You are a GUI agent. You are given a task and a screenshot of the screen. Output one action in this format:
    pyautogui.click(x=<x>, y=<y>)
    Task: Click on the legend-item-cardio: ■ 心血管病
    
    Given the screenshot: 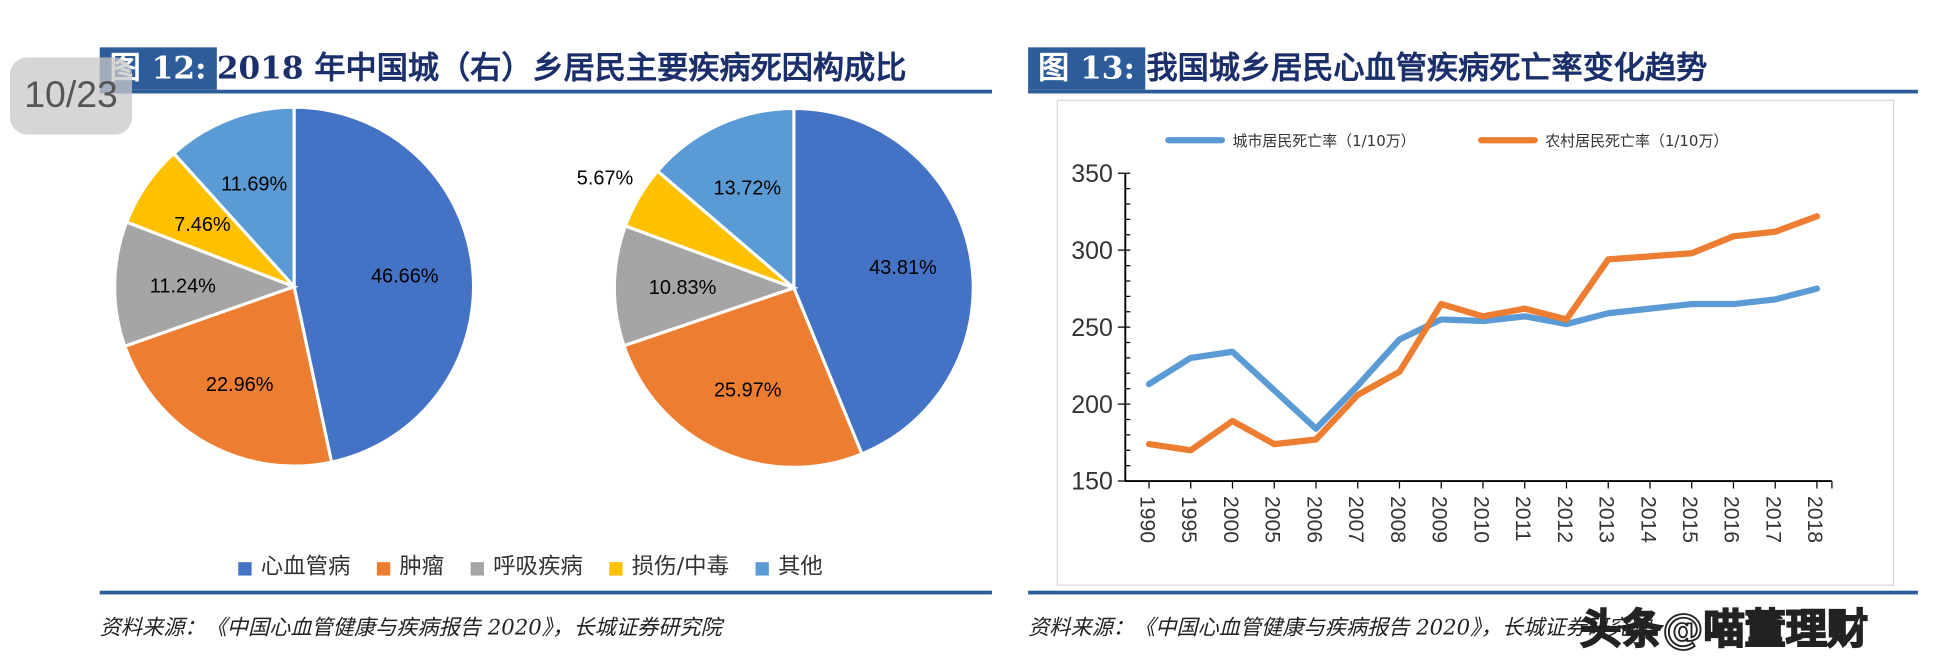 What is the action you would take?
    pyautogui.click(x=293, y=566)
    